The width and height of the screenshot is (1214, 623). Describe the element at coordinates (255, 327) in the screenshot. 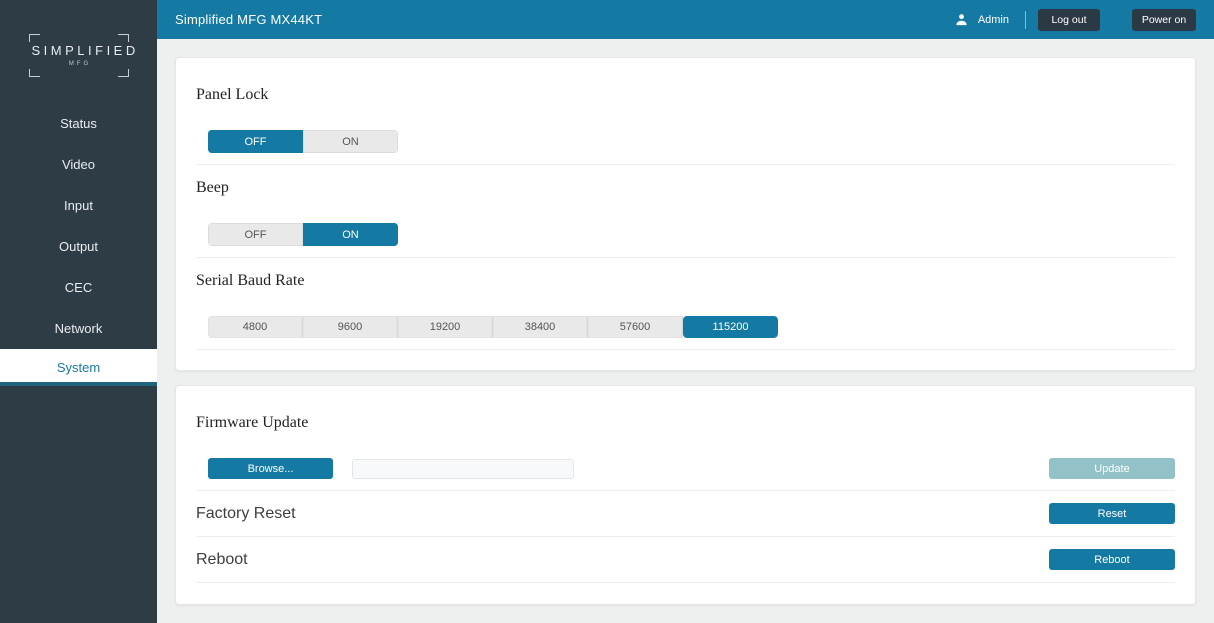

I see `baud-option-4800: 4800` at that location.